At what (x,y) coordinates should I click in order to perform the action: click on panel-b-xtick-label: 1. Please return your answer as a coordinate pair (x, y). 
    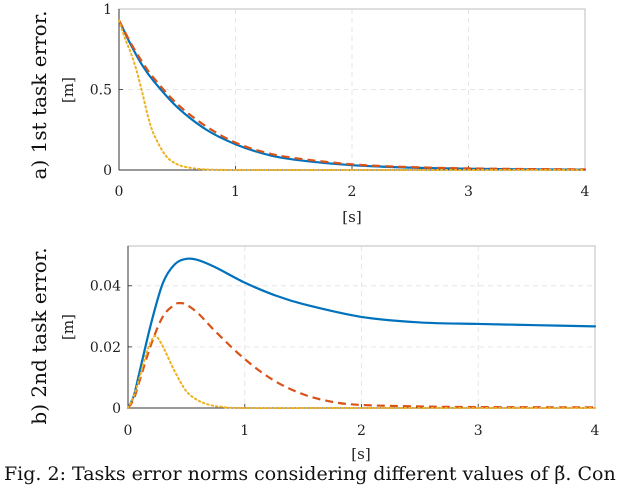
    Looking at the image, I should click on (244, 431).